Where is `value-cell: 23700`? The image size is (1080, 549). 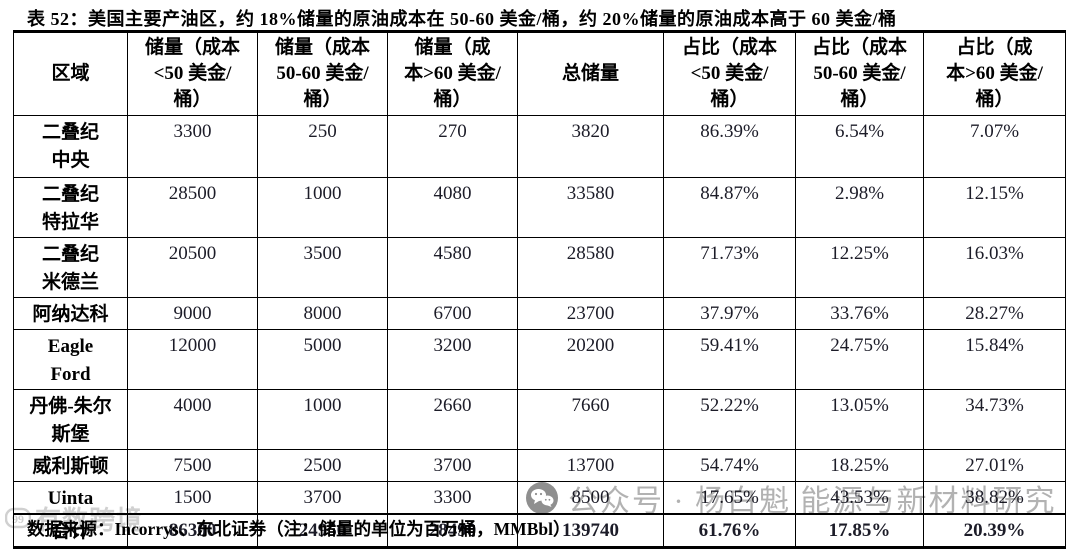
value-cell: 23700 is located at coordinates (590, 313).